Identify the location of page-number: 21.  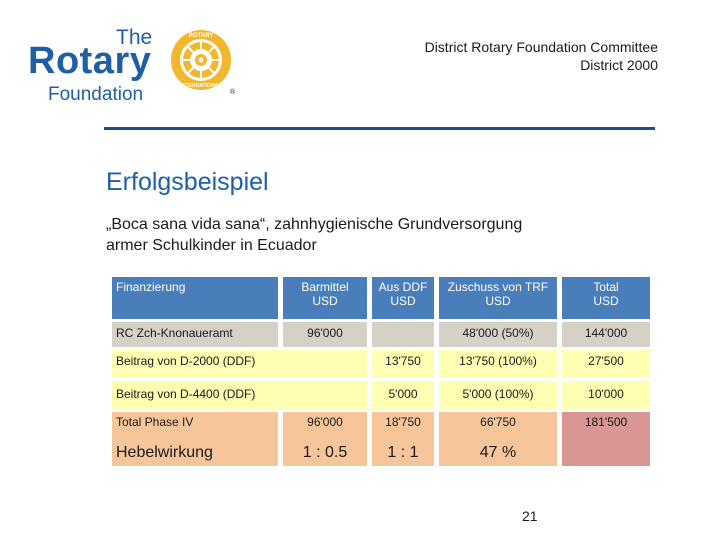
(530, 516).